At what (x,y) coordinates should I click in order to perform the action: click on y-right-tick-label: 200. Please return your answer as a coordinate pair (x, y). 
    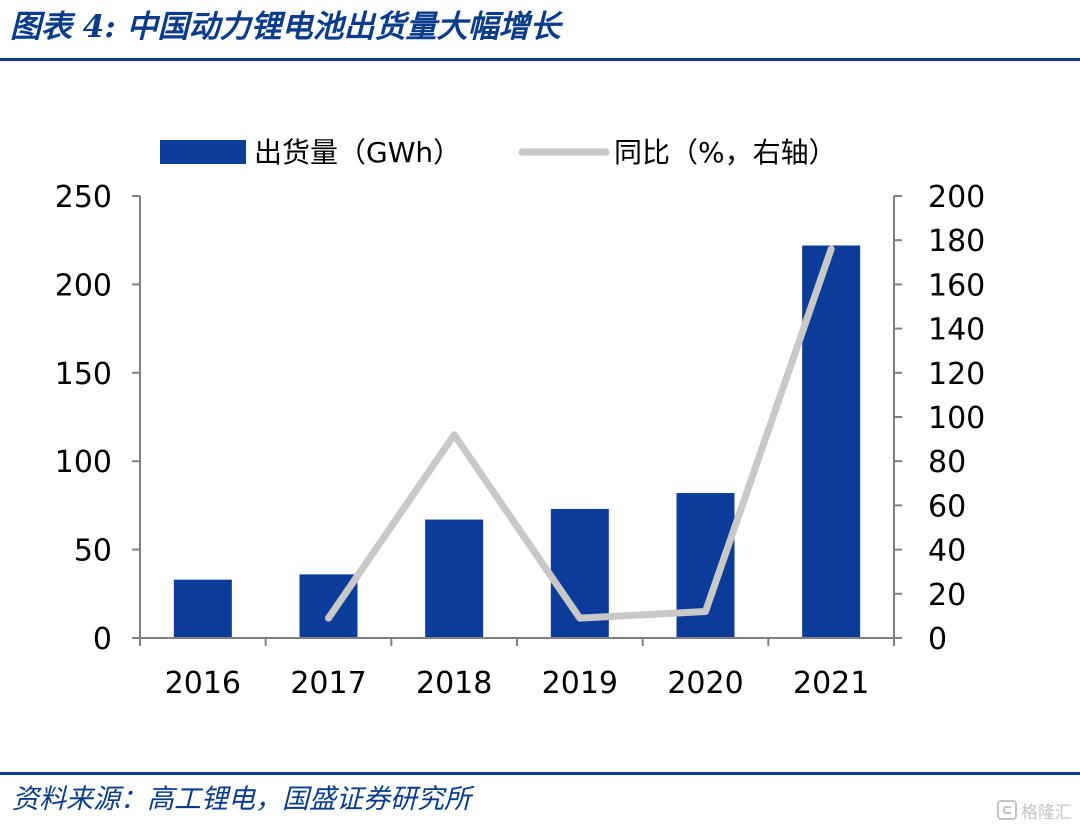
    Looking at the image, I should click on (956, 197).